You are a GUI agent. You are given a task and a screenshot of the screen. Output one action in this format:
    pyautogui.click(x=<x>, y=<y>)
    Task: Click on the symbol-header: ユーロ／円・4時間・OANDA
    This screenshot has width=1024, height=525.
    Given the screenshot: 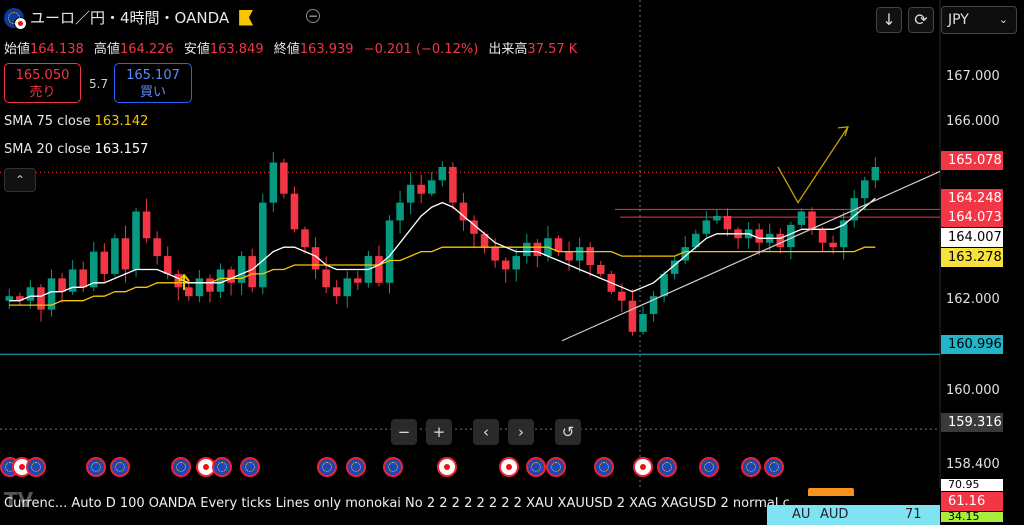 What is the action you would take?
    pyautogui.click(x=129, y=18)
    